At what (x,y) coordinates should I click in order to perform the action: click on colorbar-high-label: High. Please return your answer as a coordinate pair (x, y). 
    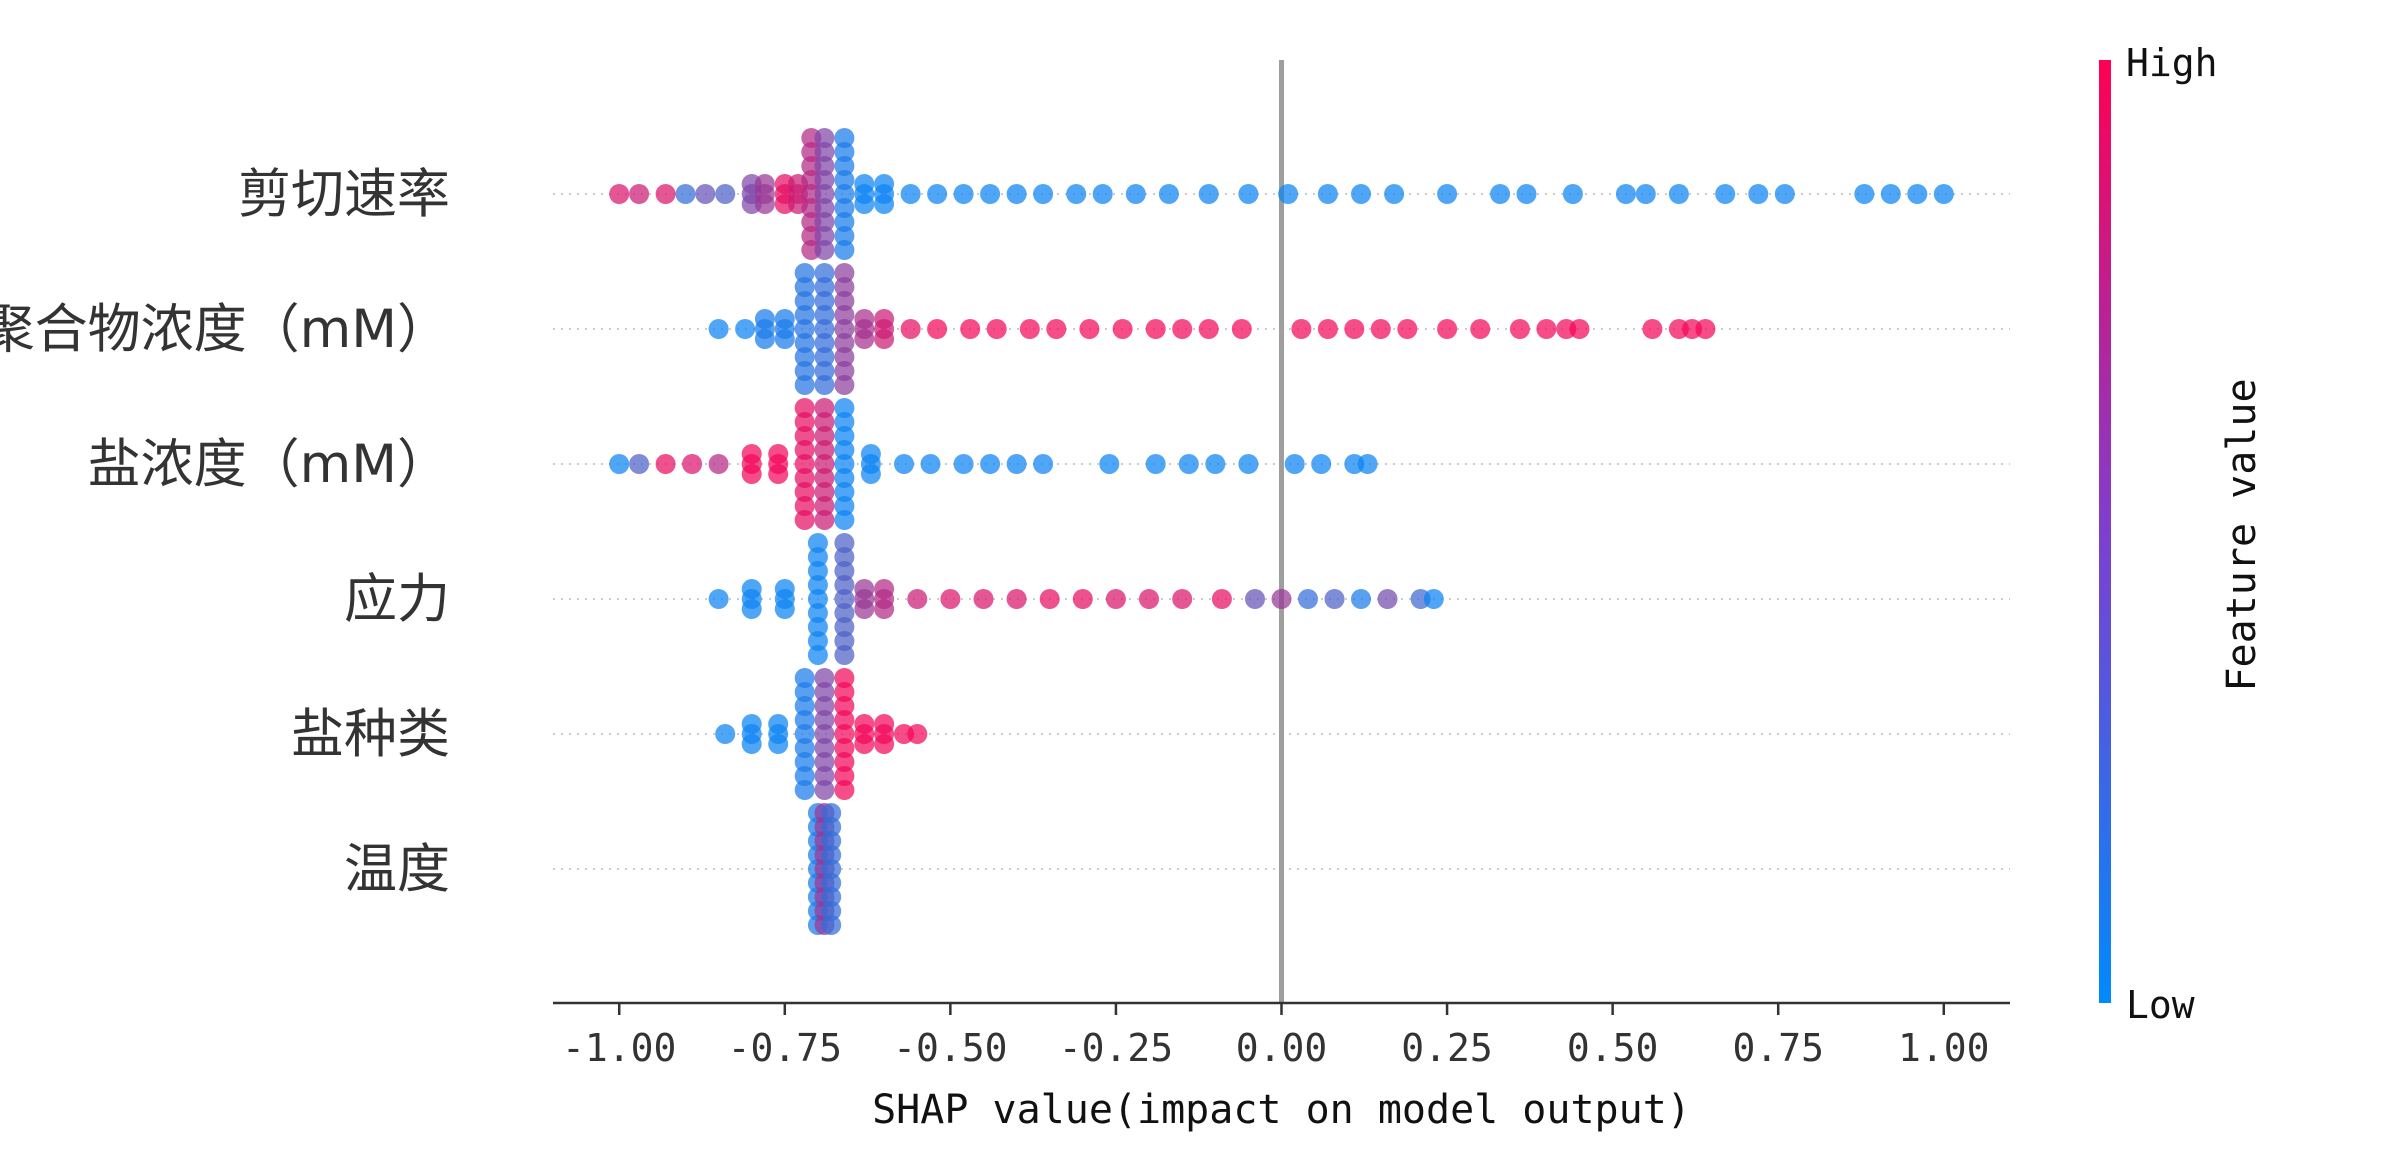
    Looking at the image, I should click on (2172, 63).